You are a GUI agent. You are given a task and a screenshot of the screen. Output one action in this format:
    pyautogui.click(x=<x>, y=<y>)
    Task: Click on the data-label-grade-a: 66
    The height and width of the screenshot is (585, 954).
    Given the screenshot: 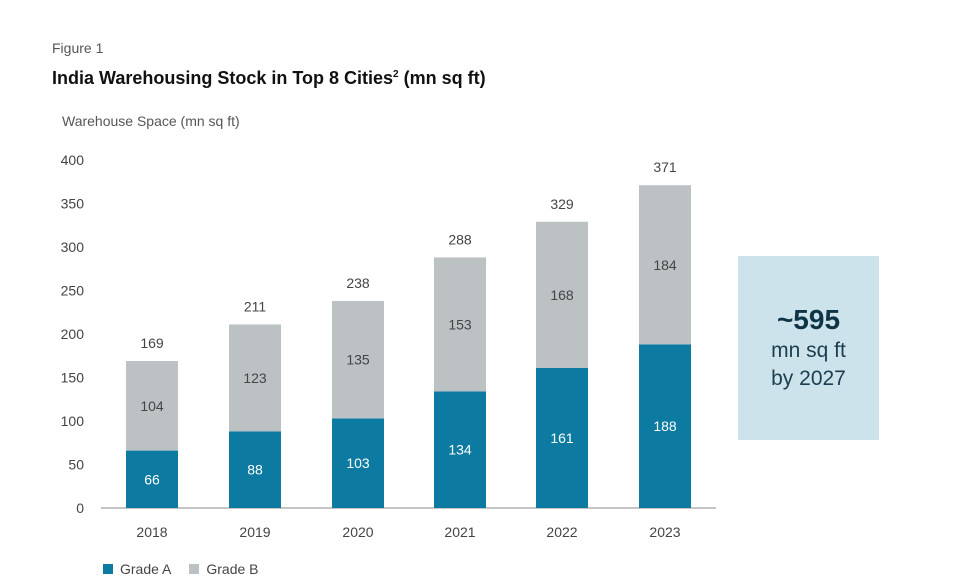 What is the action you would take?
    pyautogui.click(x=152, y=479)
    